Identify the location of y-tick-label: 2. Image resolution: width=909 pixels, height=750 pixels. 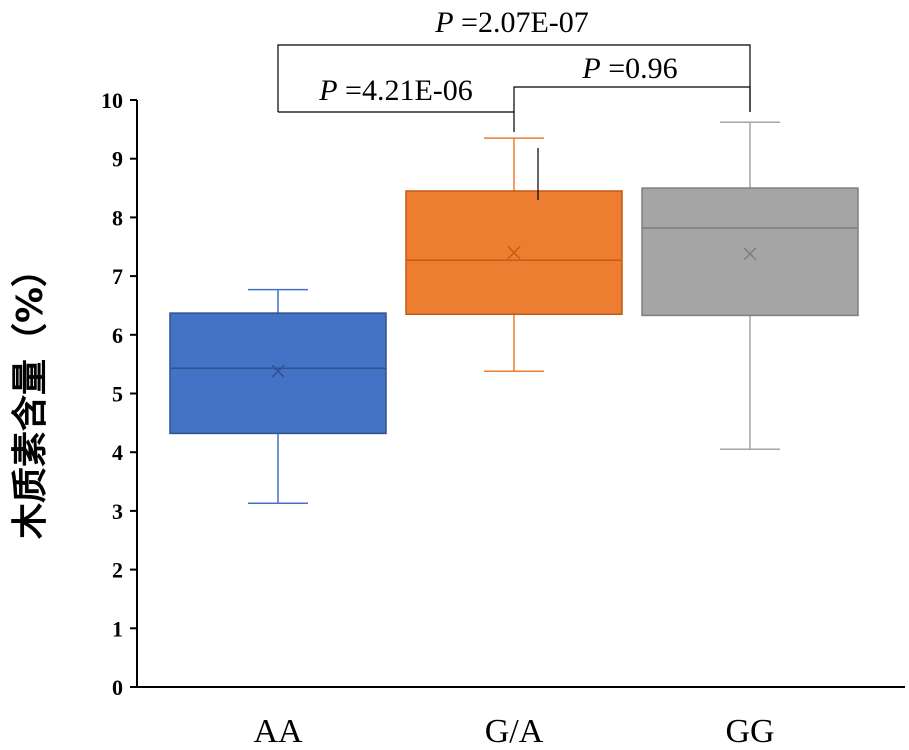
(117, 570).